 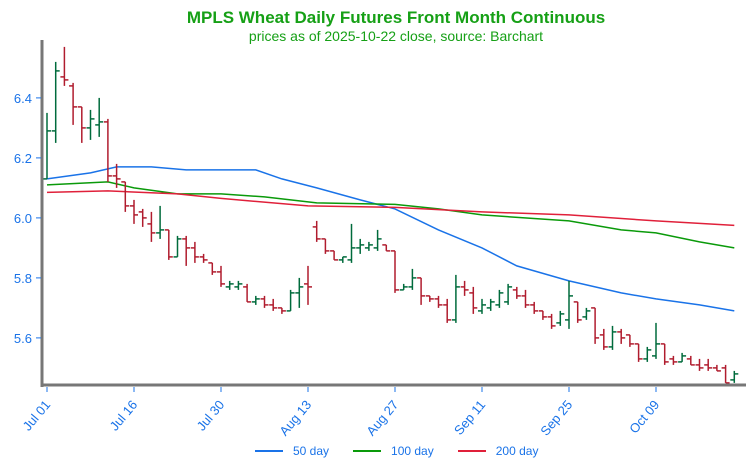 What do you see at coordinates (469, 417) in the screenshot?
I see `x-tick-label: Sep 11` at bounding box center [469, 417].